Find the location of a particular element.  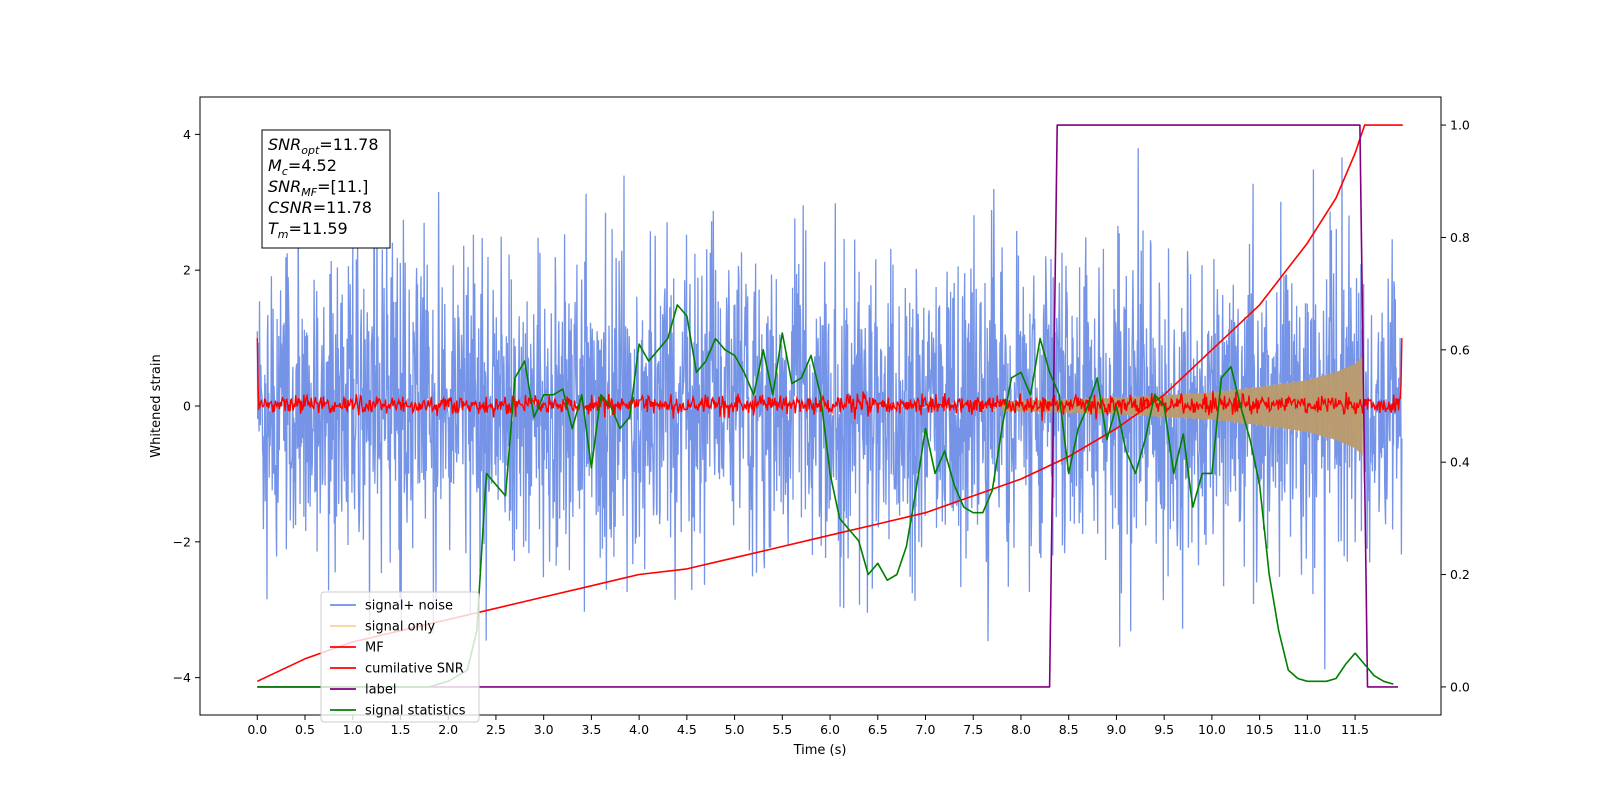

annotation-line: SNRopt=11.78 is located at coordinates (323, 146).